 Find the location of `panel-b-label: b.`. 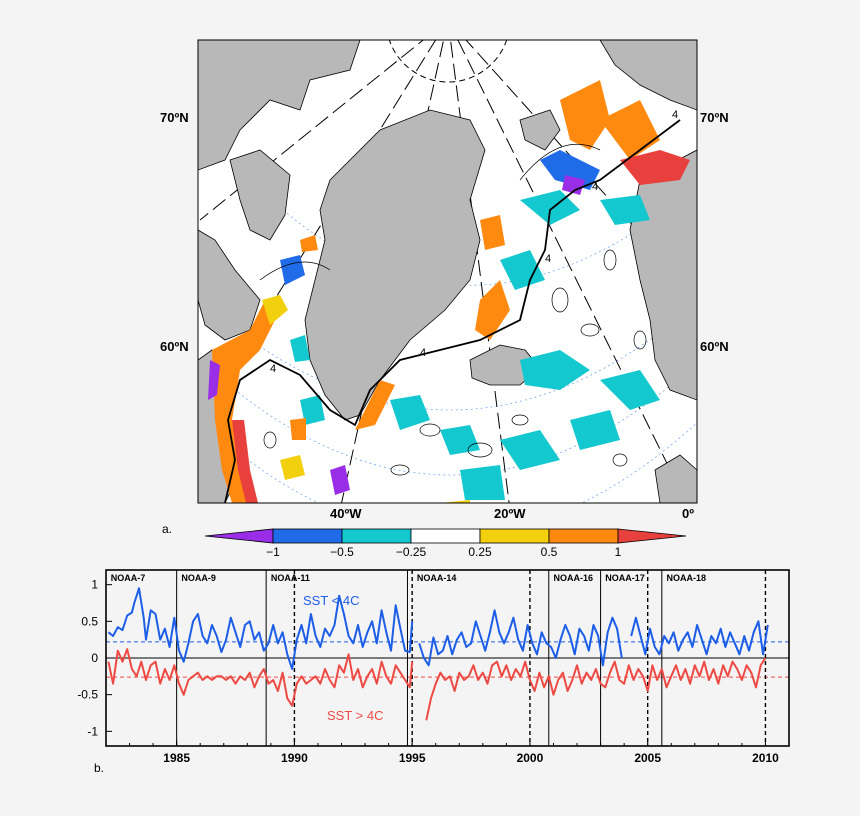

panel-b-label: b. is located at coordinates (99, 768).